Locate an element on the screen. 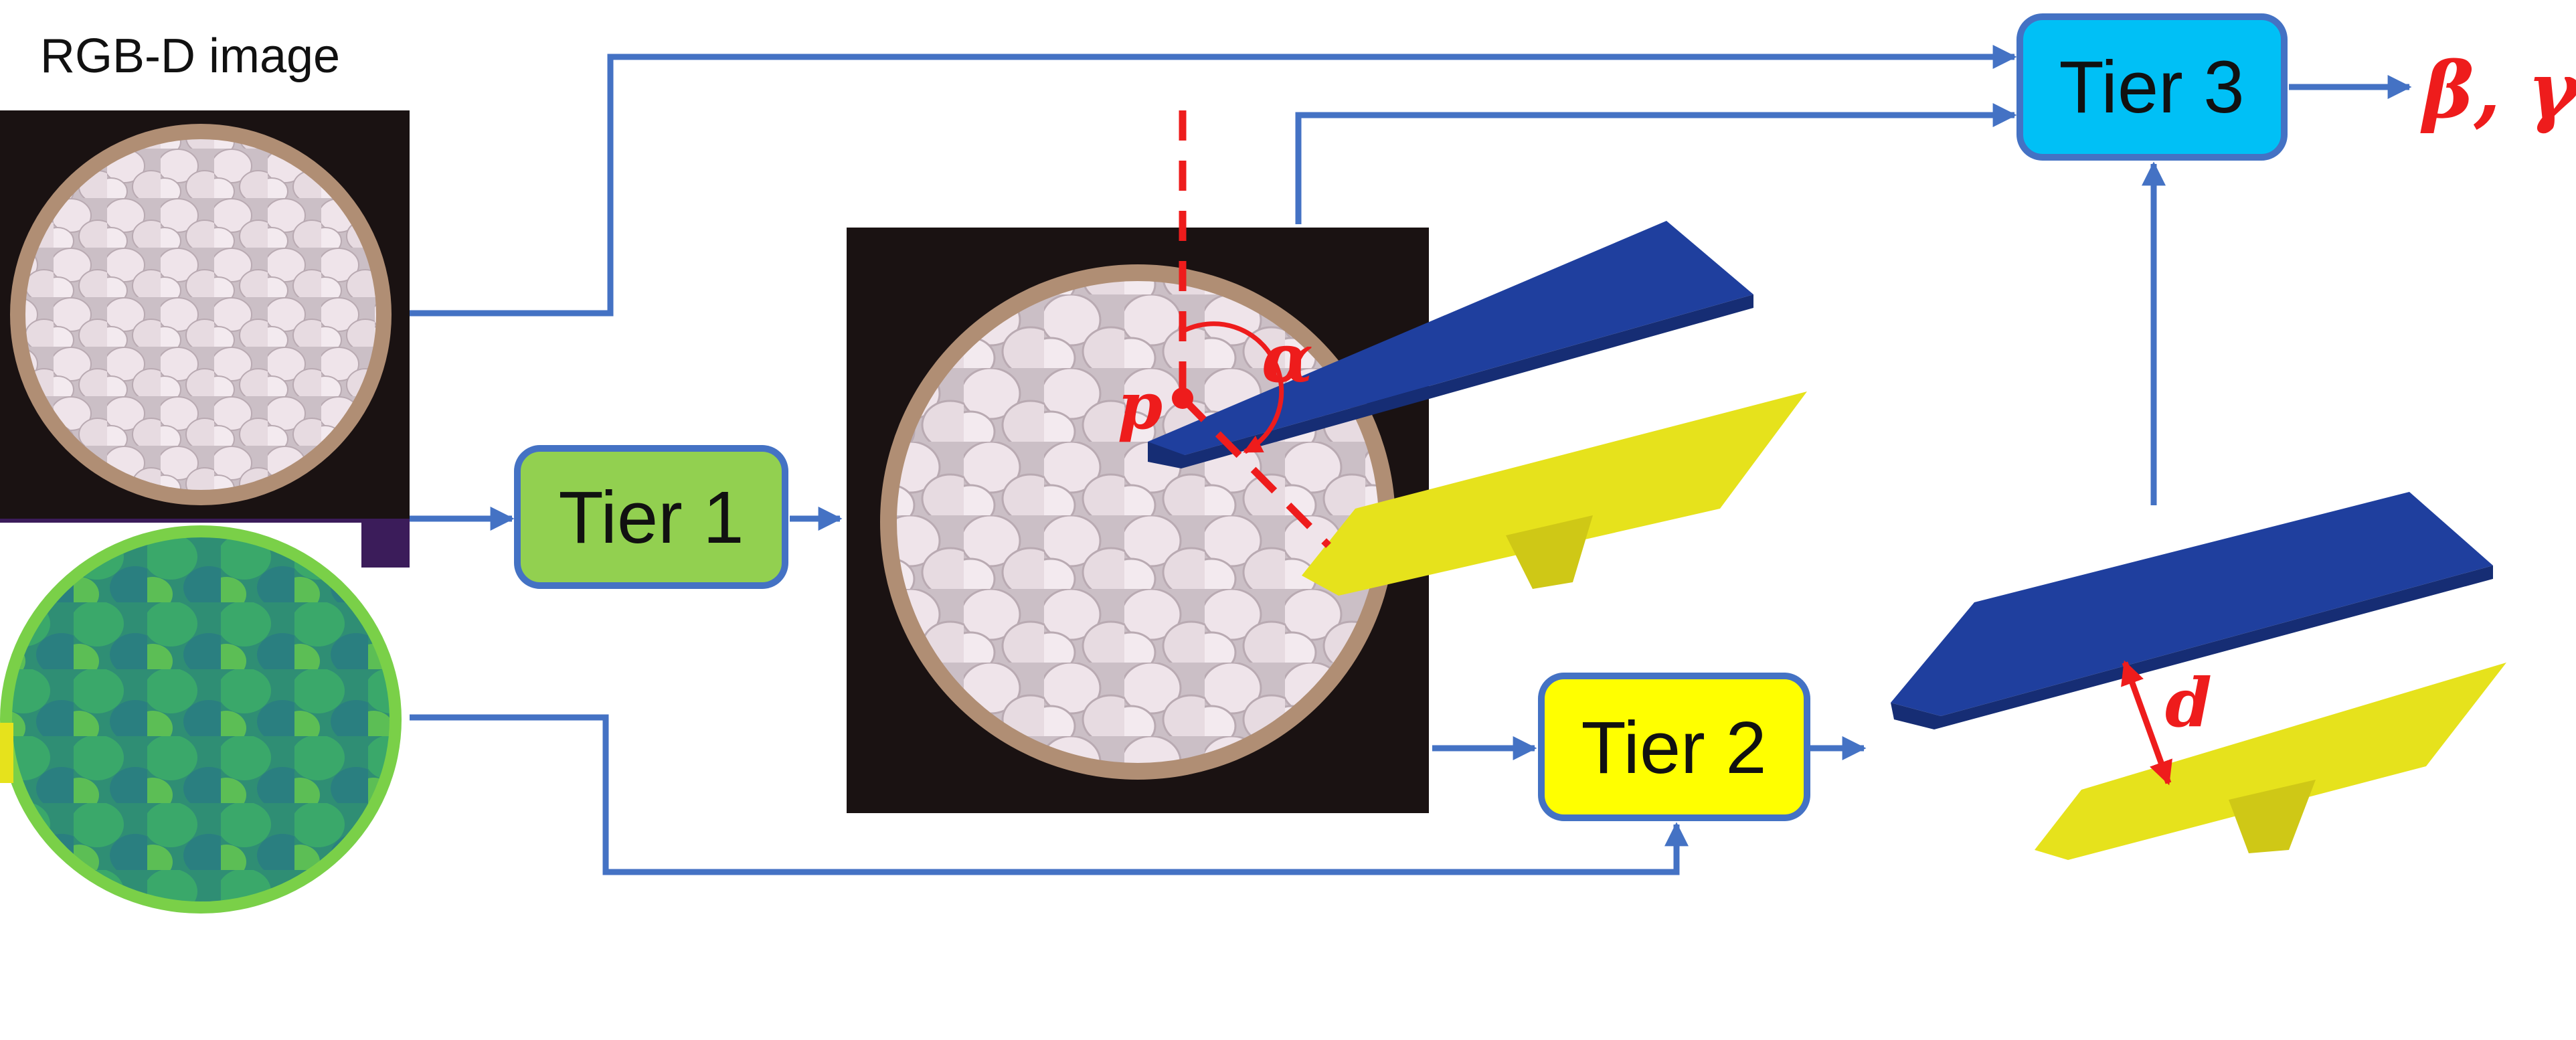 The width and height of the screenshot is (2576, 1040). arrow-crop-to-tier3 is located at coordinates (1656, 163).